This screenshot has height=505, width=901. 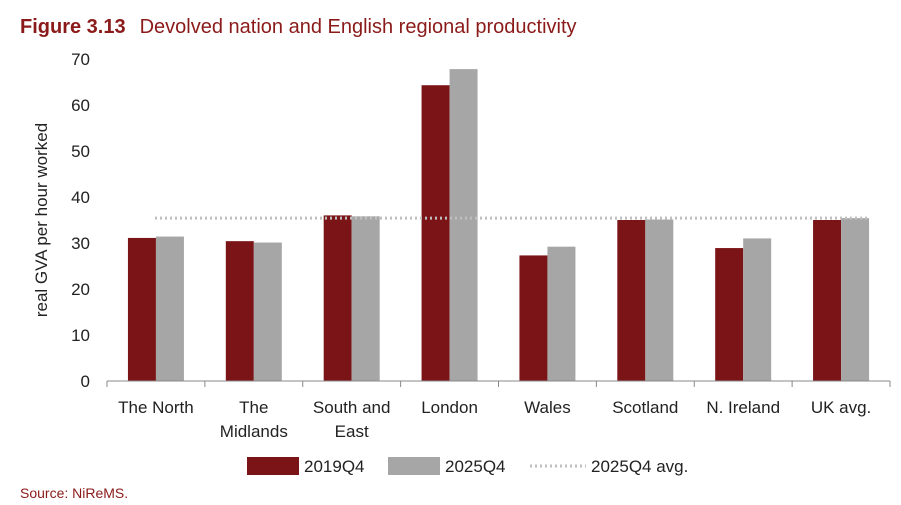 I want to click on y-tick-label: 0, so click(x=85, y=381).